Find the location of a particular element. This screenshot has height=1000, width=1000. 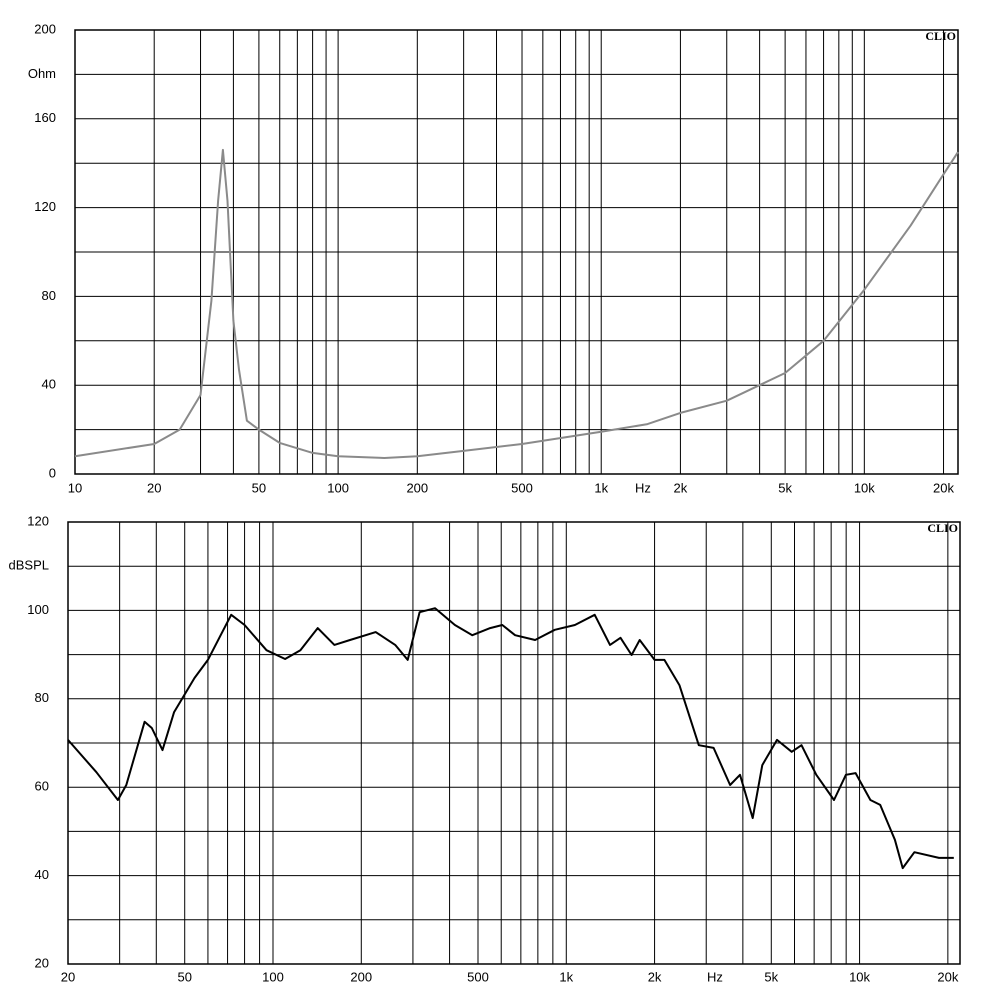

y-axis-label: dBSPL is located at coordinates (29, 565).